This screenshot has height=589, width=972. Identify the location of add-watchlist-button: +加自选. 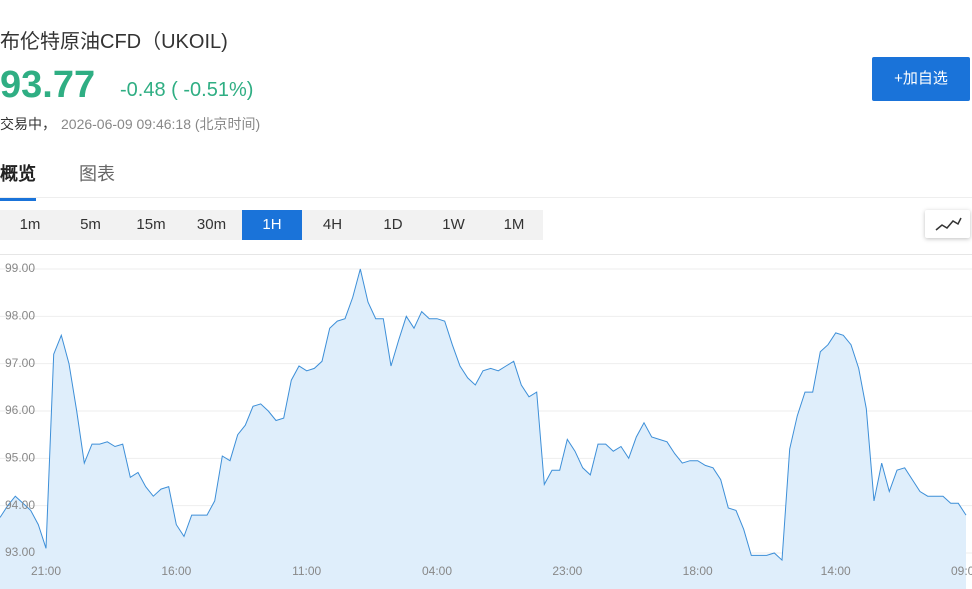
(921, 79).